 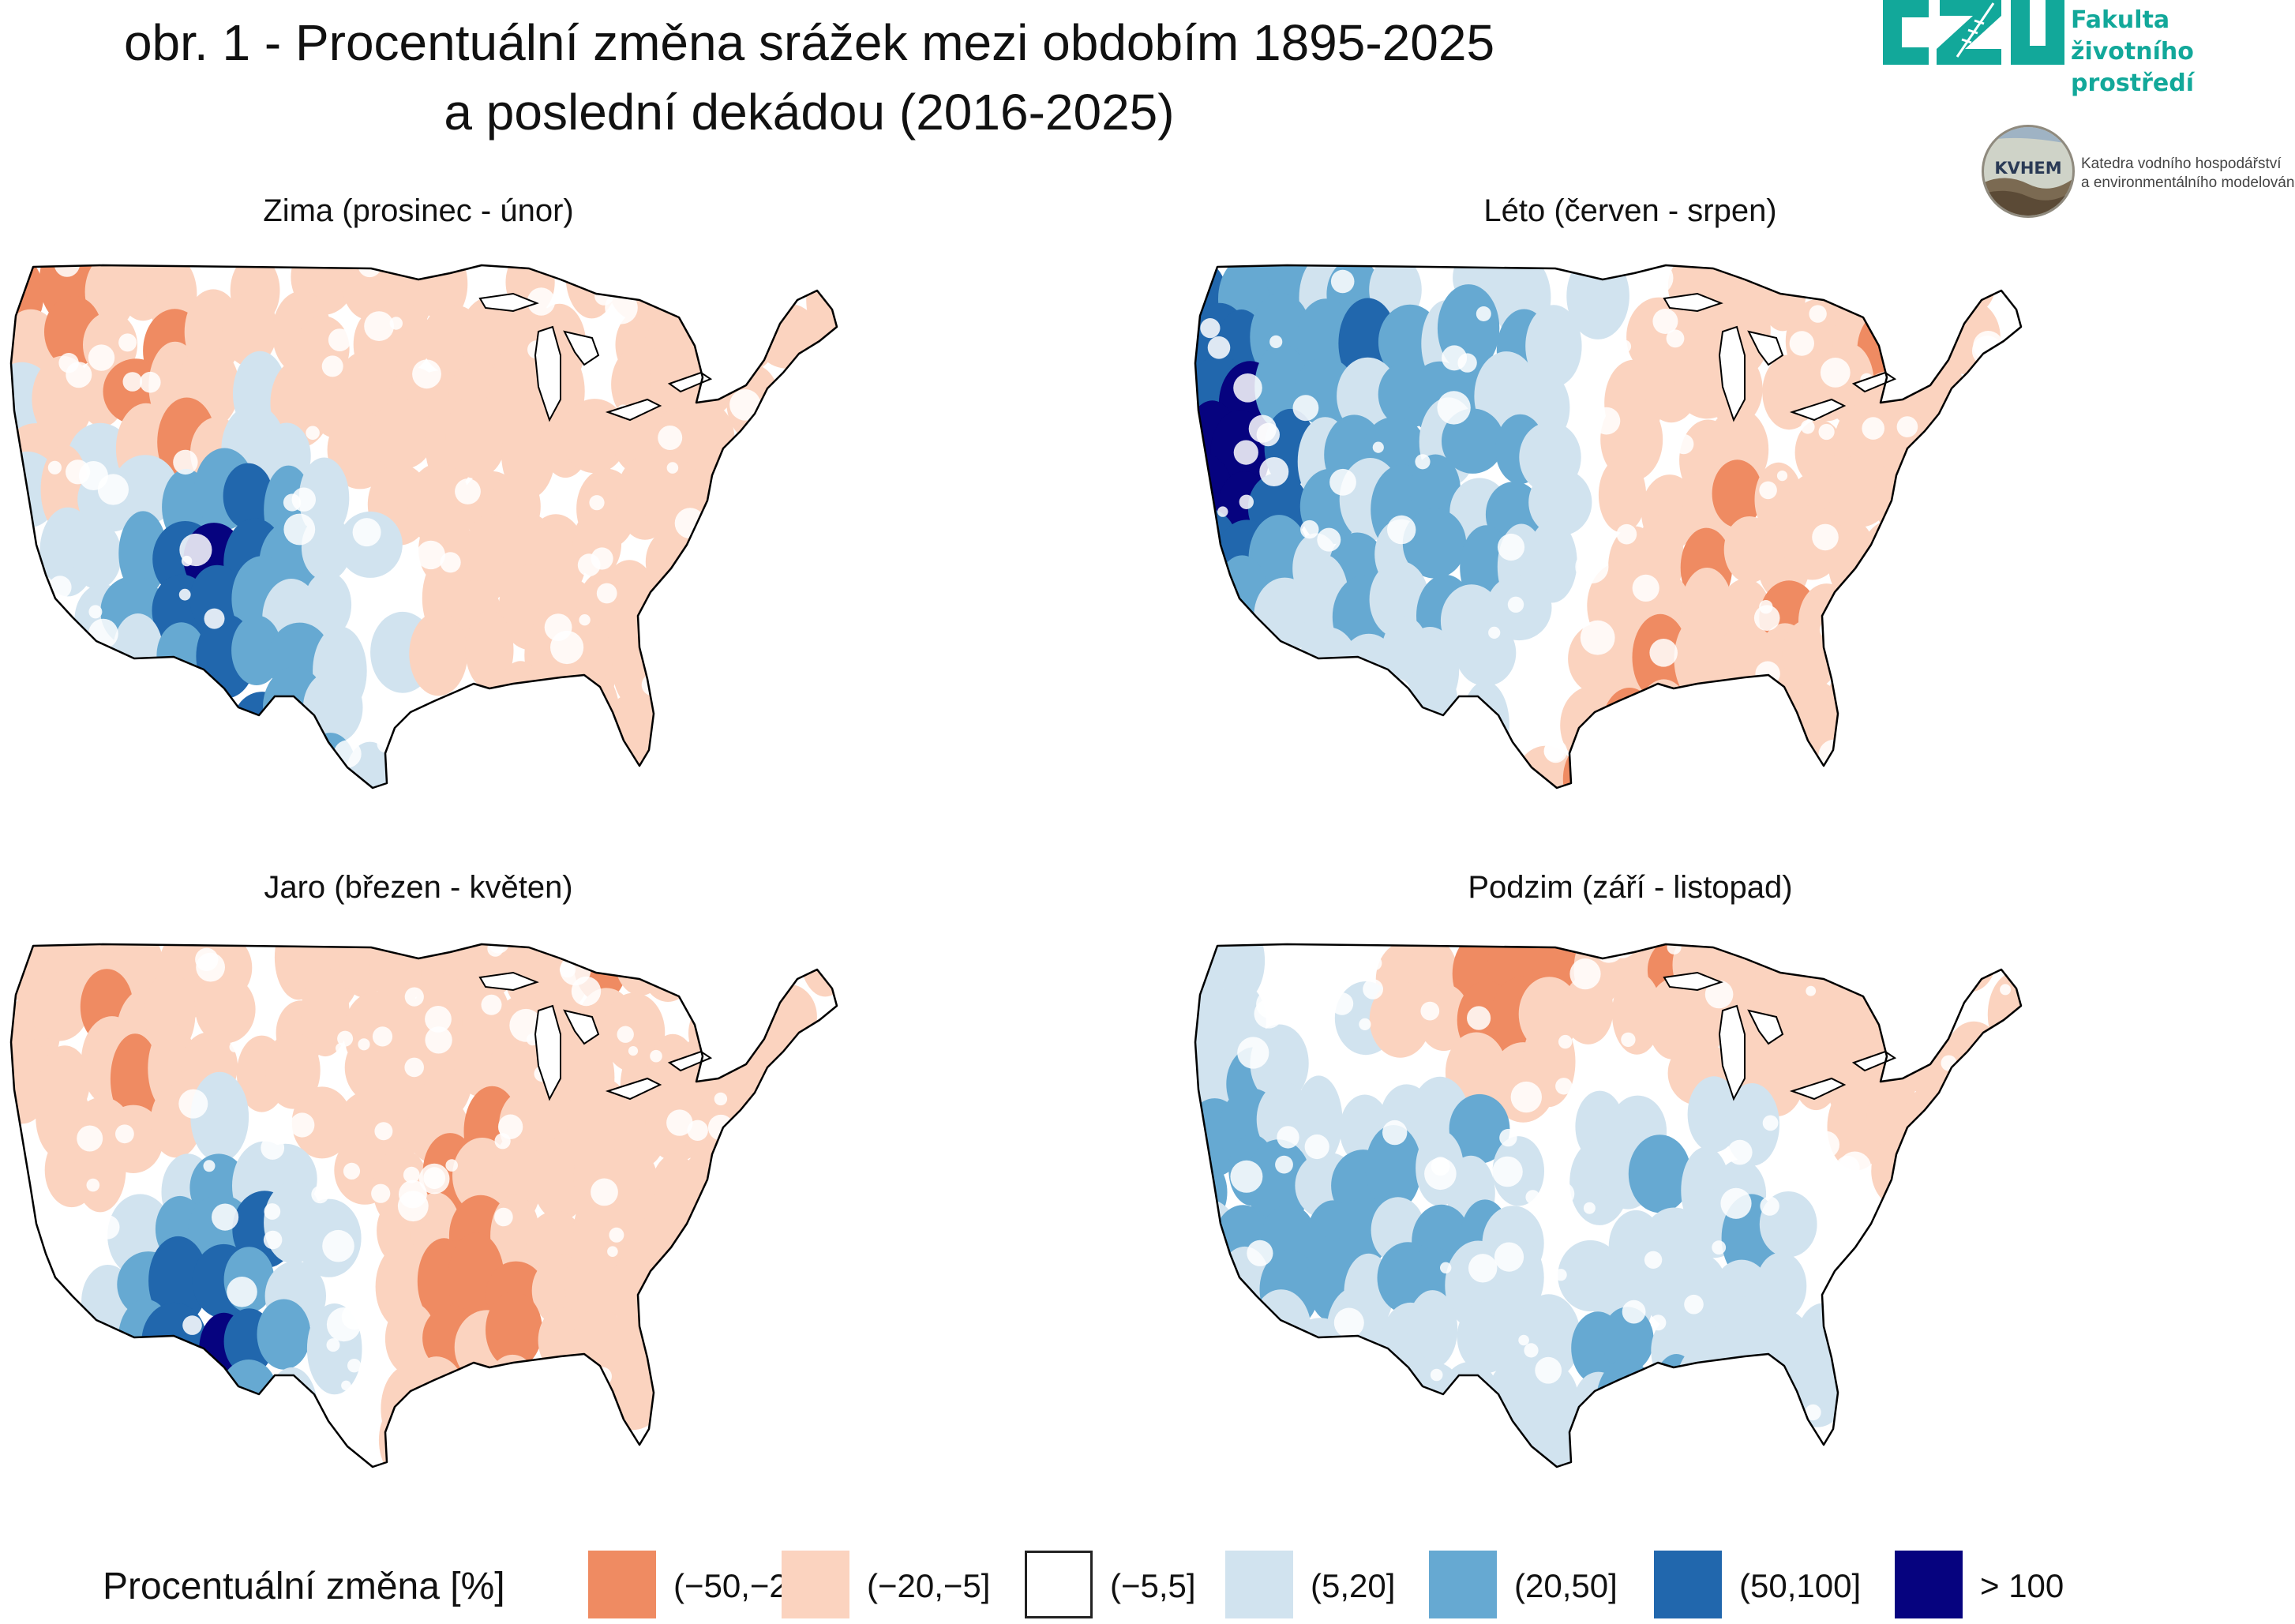 I want to click on precipitation-field, so click(x=1608, y=526).